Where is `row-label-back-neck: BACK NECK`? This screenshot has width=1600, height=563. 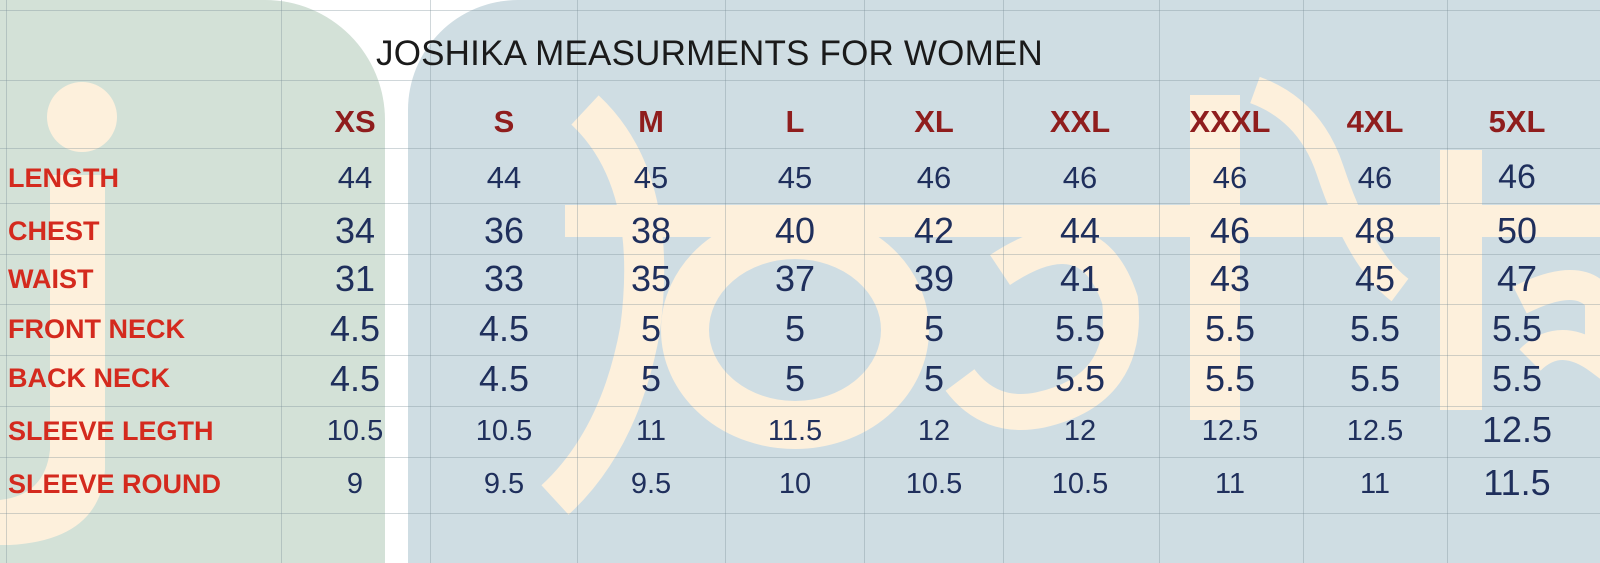 row-label-back-neck: BACK NECK is located at coordinates (89, 378).